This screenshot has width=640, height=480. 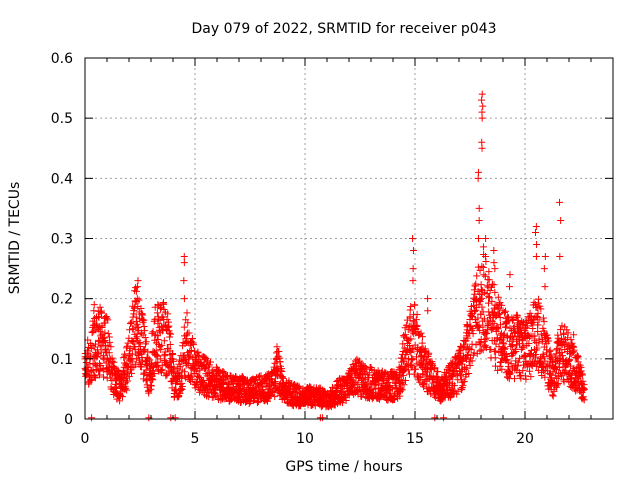 What do you see at coordinates (305, 439) in the screenshot?
I see `x-tick-label: 10` at bounding box center [305, 439].